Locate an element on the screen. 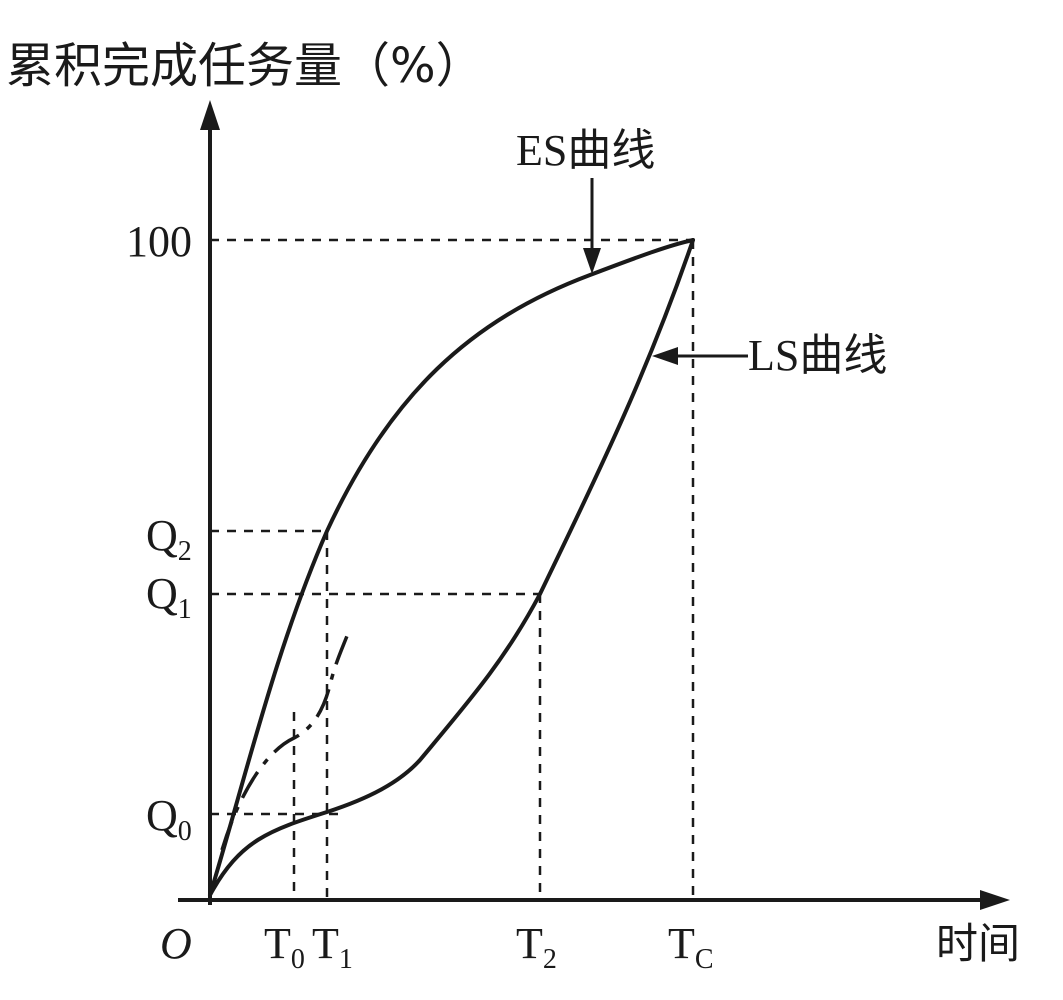 The image size is (1063, 1000). y-tick-q1-sub: 1 is located at coordinates (185, 609).